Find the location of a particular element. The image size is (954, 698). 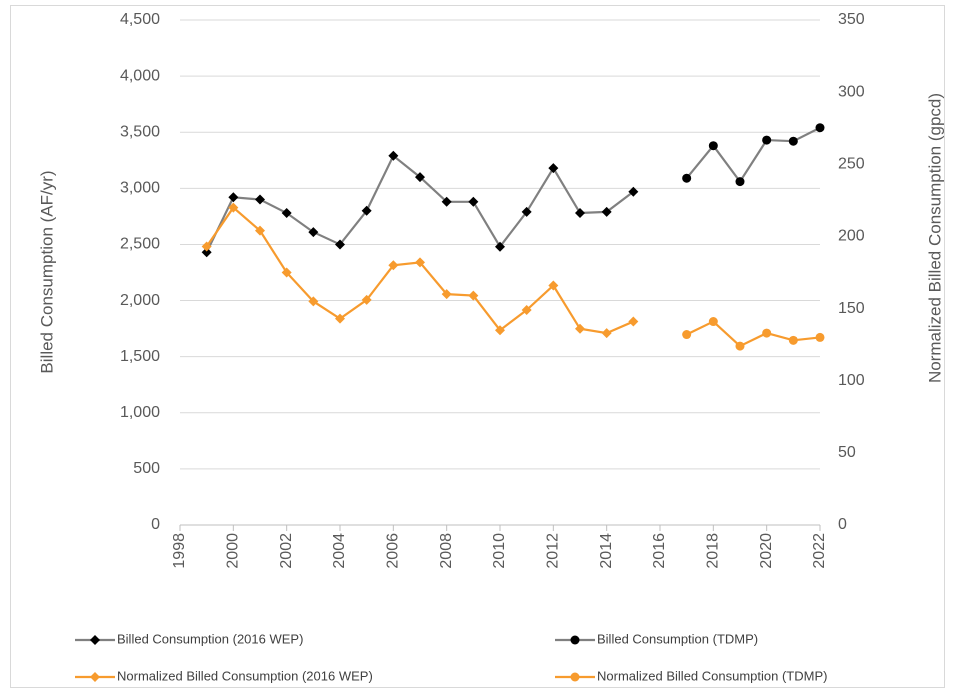

y-tick-label: 500 is located at coordinates (146, 468).